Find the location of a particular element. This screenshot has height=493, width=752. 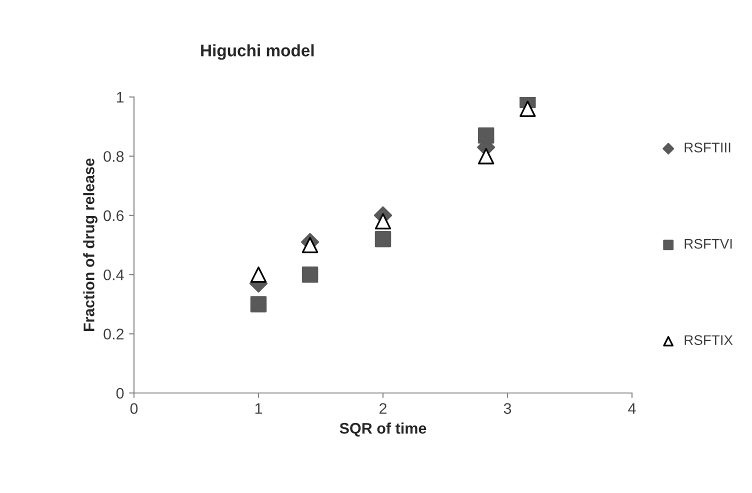

x-tick-label: 2 is located at coordinates (383, 408).